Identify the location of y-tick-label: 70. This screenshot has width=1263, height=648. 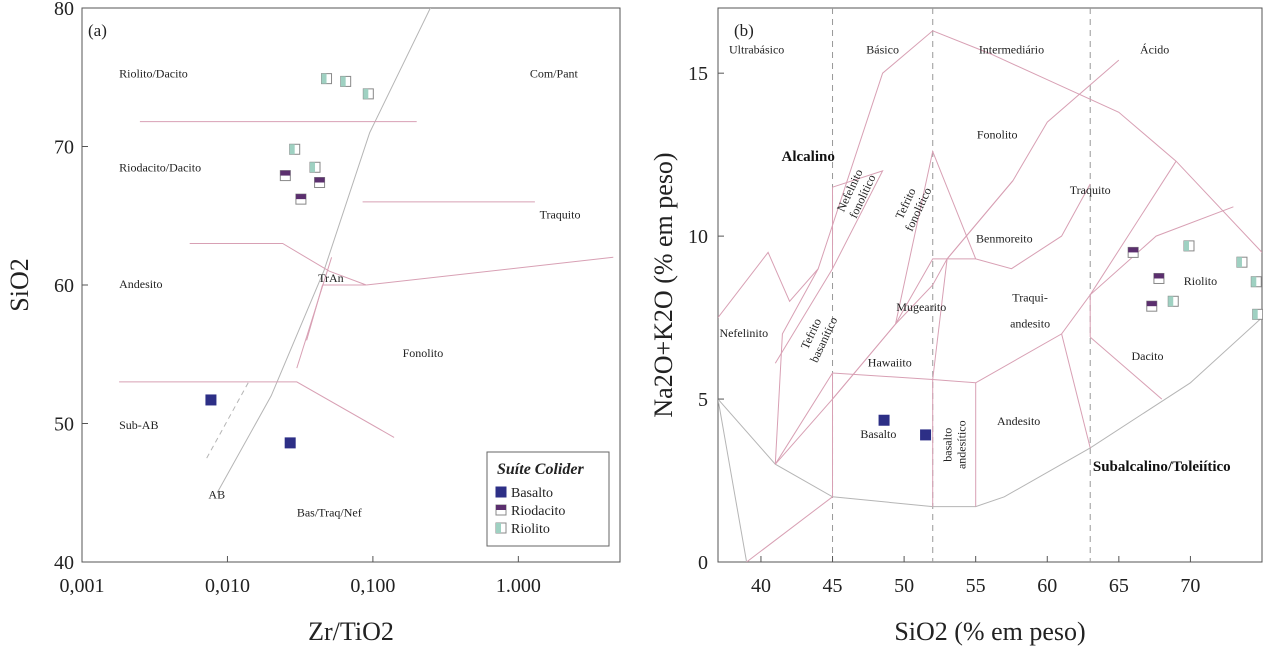
(64, 148).